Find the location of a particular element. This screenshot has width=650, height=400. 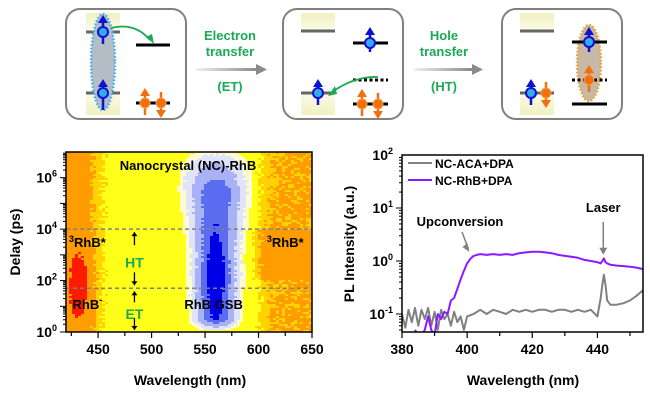

pl-y-tick-label: 101 is located at coordinates (382, 207).